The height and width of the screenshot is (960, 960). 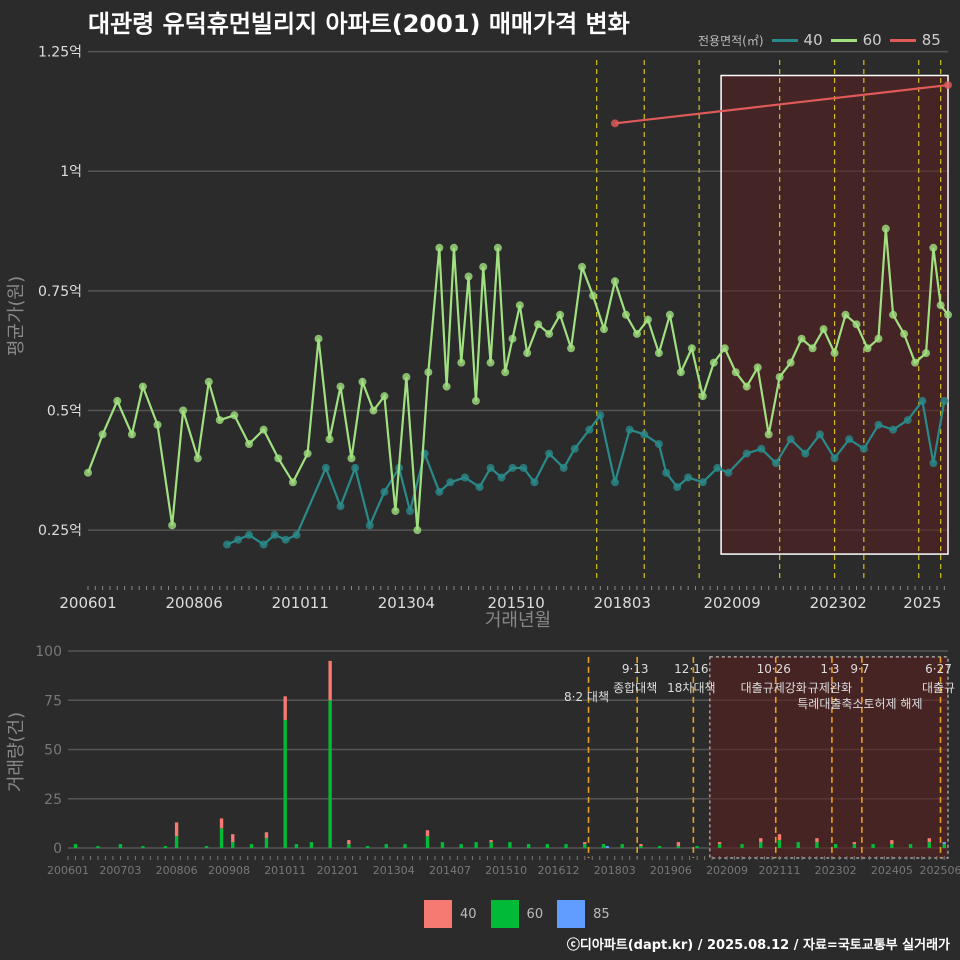 I want to click on legend-bottom: 40 60 85, so click(x=524, y=914).